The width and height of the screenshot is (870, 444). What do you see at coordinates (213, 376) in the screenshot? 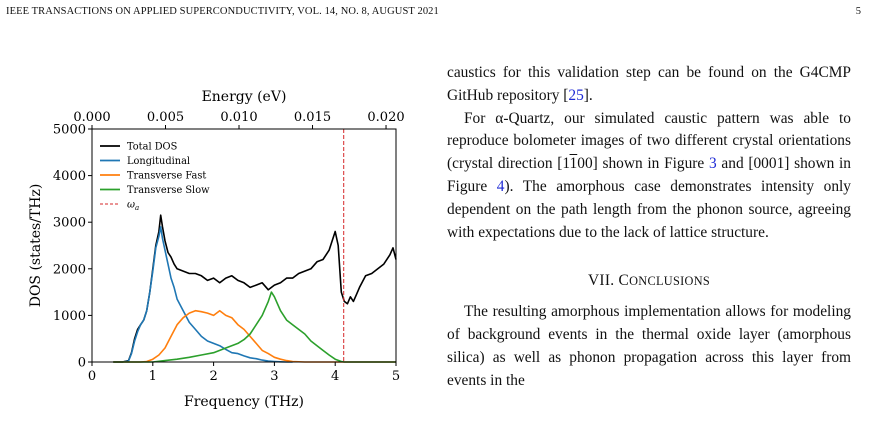
I see `x-tick-label: 2` at bounding box center [213, 376].